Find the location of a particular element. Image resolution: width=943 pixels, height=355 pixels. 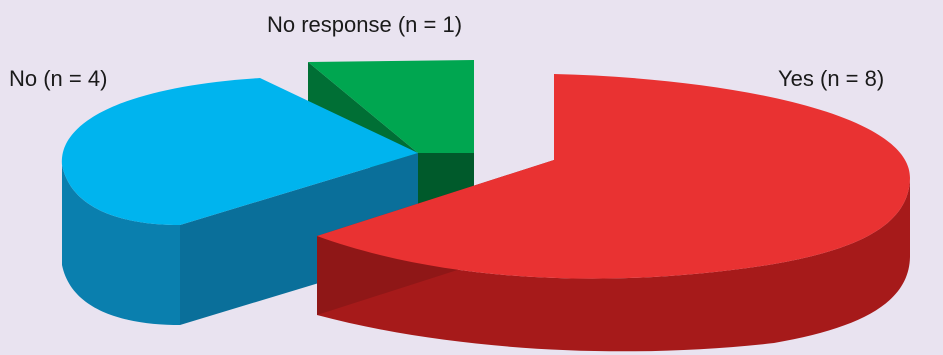

label-yes: Yes (n = 8) is located at coordinates (831, 78).